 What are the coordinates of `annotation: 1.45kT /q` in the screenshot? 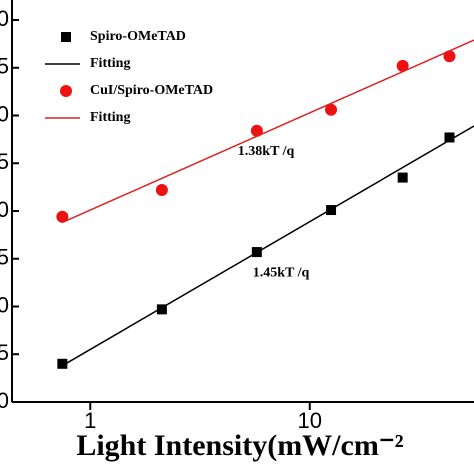 It's located at (281, 272).